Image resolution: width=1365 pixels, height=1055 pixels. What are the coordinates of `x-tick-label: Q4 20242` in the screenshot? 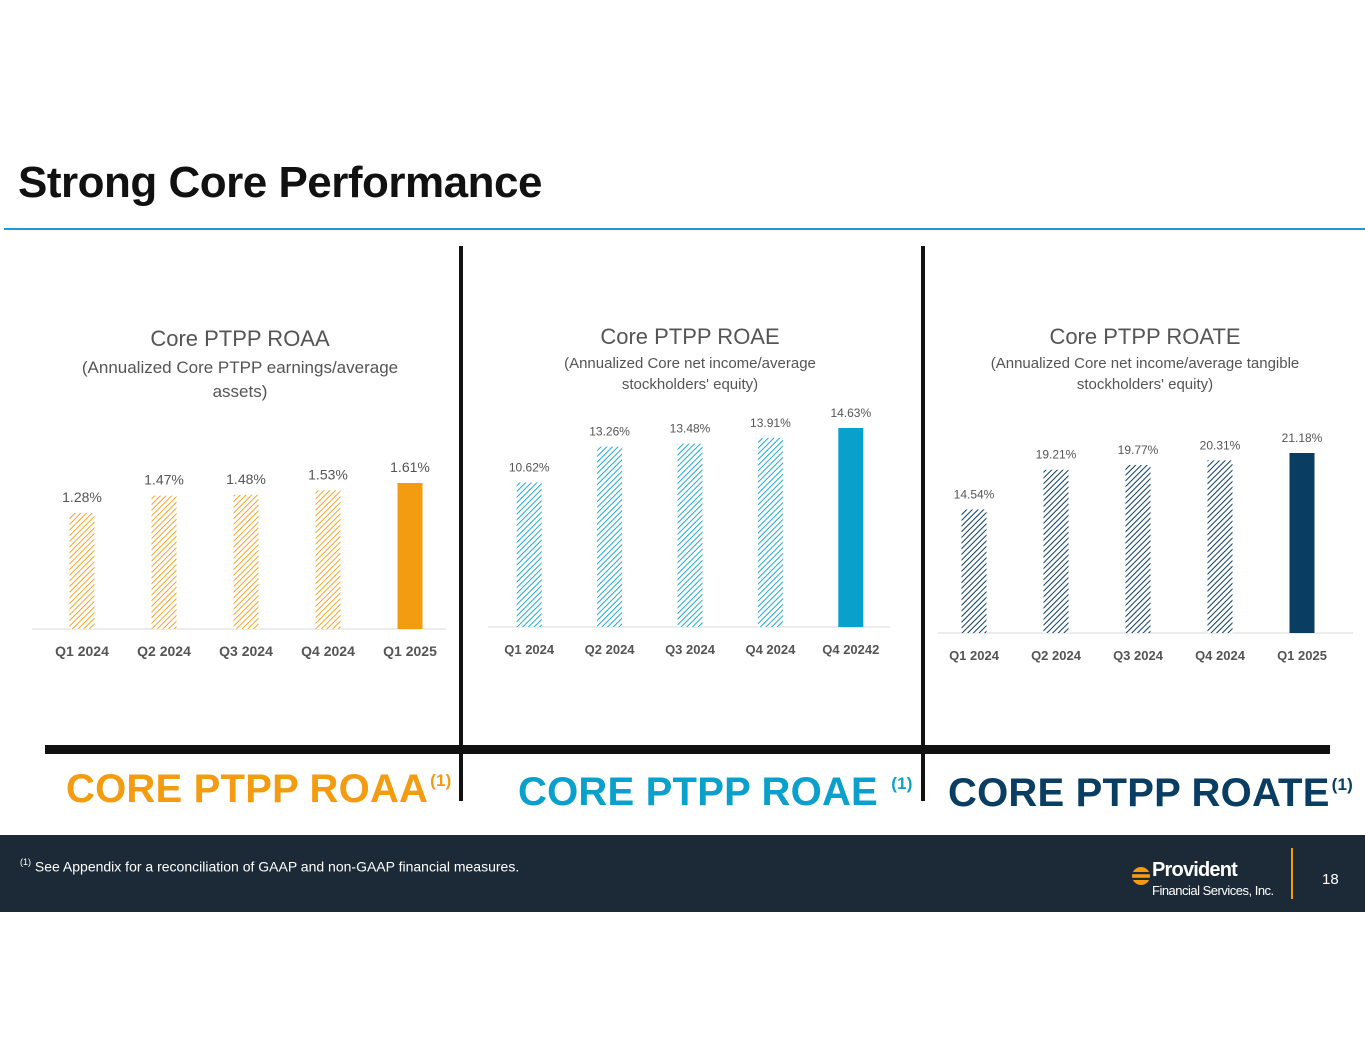 It's located at (850, 649).